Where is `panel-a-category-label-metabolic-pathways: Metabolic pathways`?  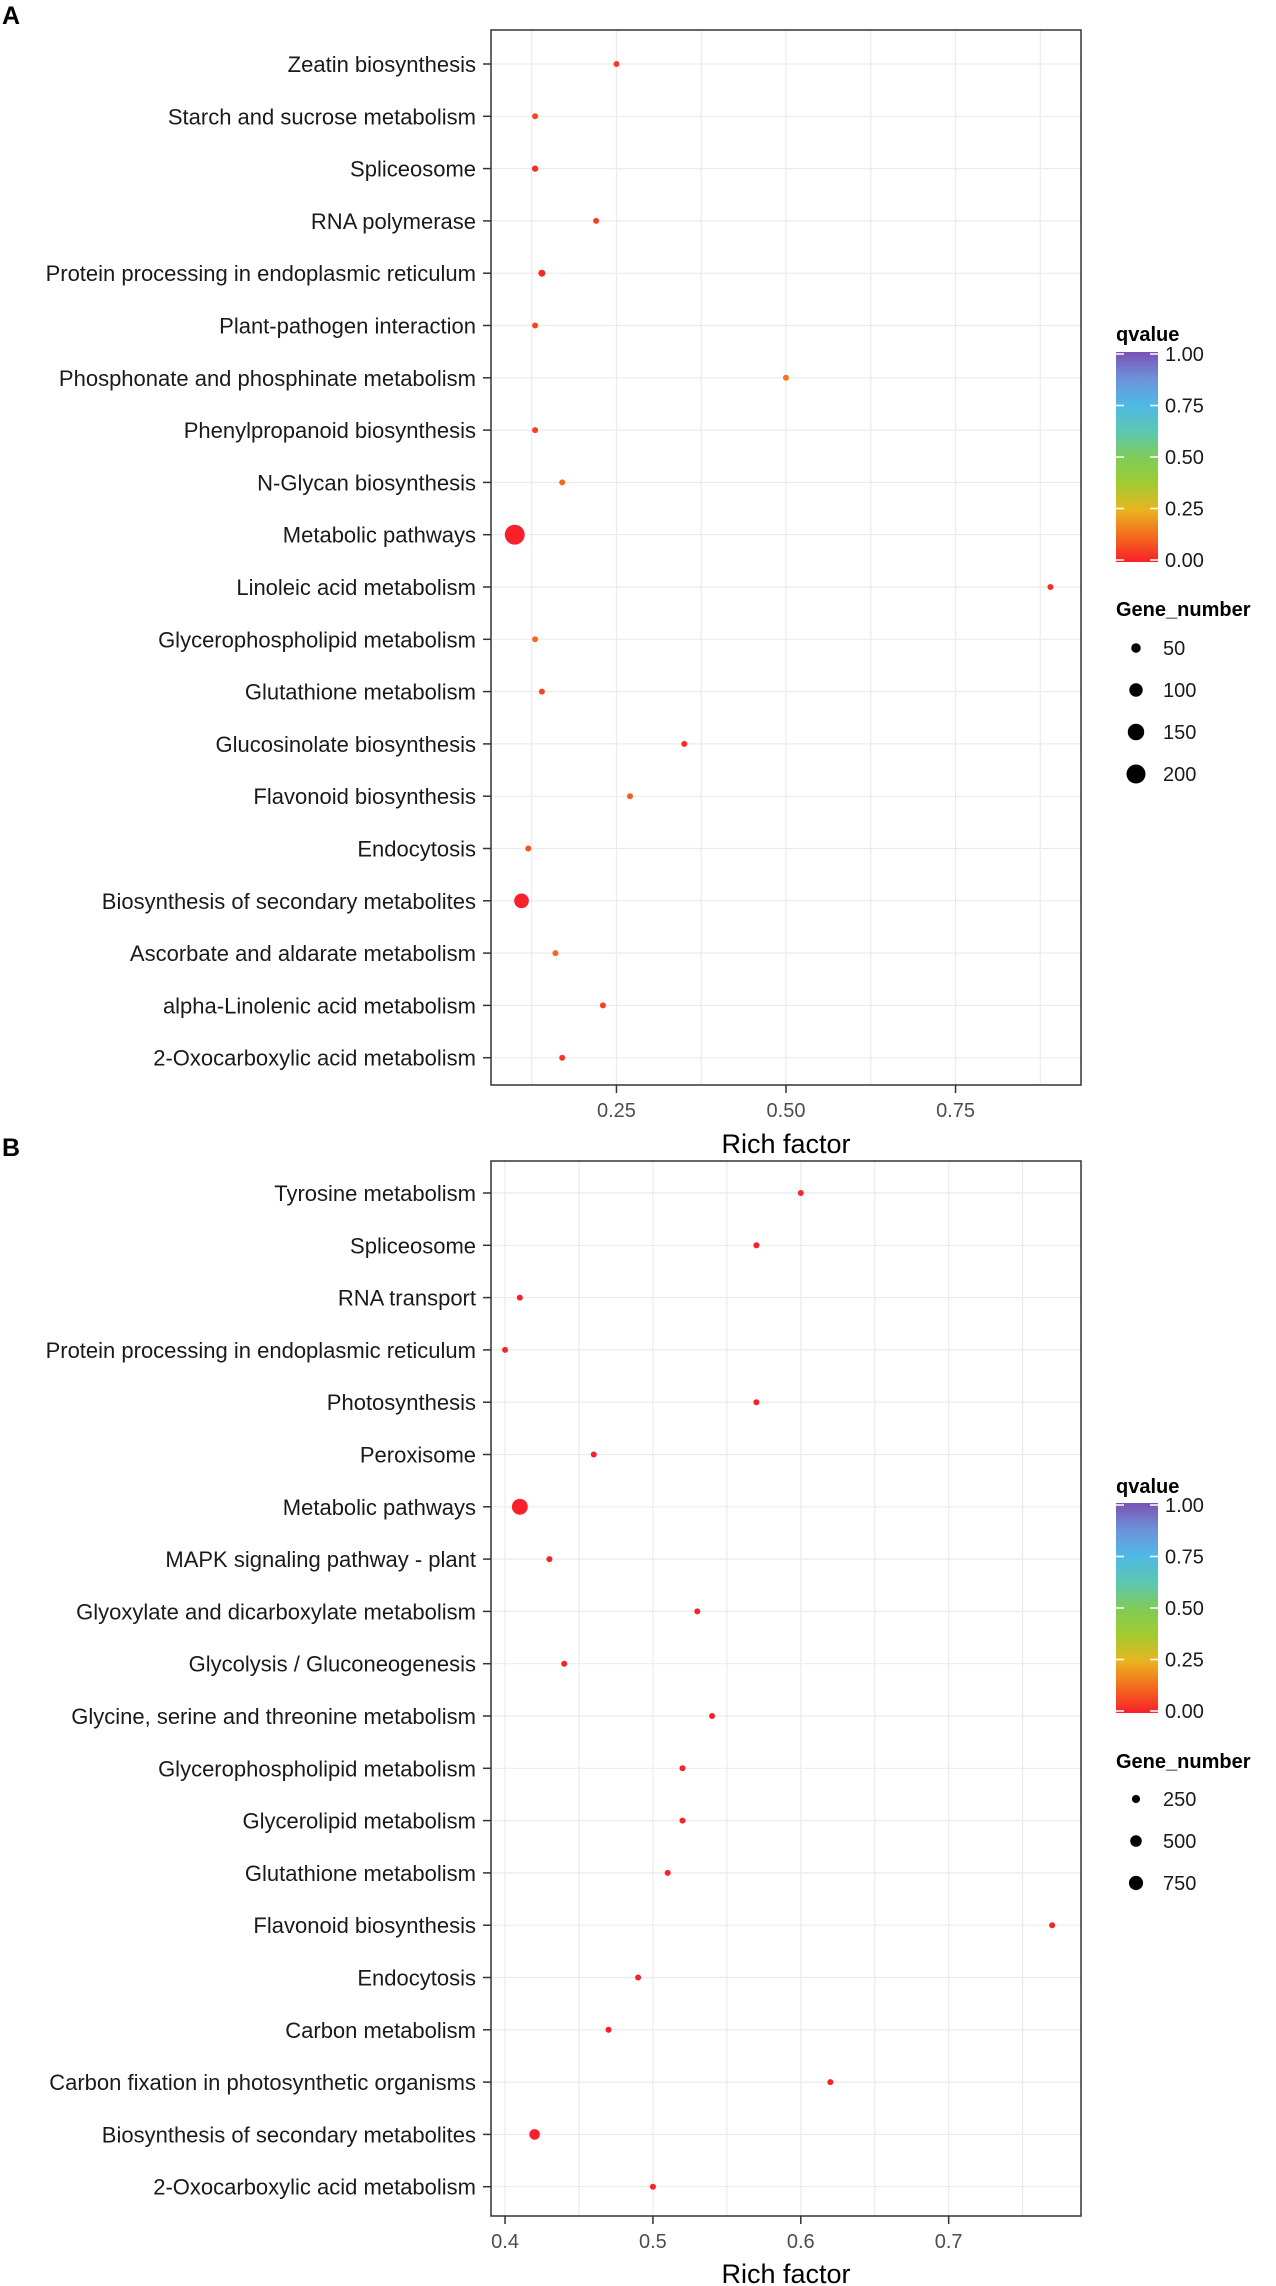 panel-a-category-label-metabolic-pathways: Metabolic pathways is located at coordinates (379, 535).